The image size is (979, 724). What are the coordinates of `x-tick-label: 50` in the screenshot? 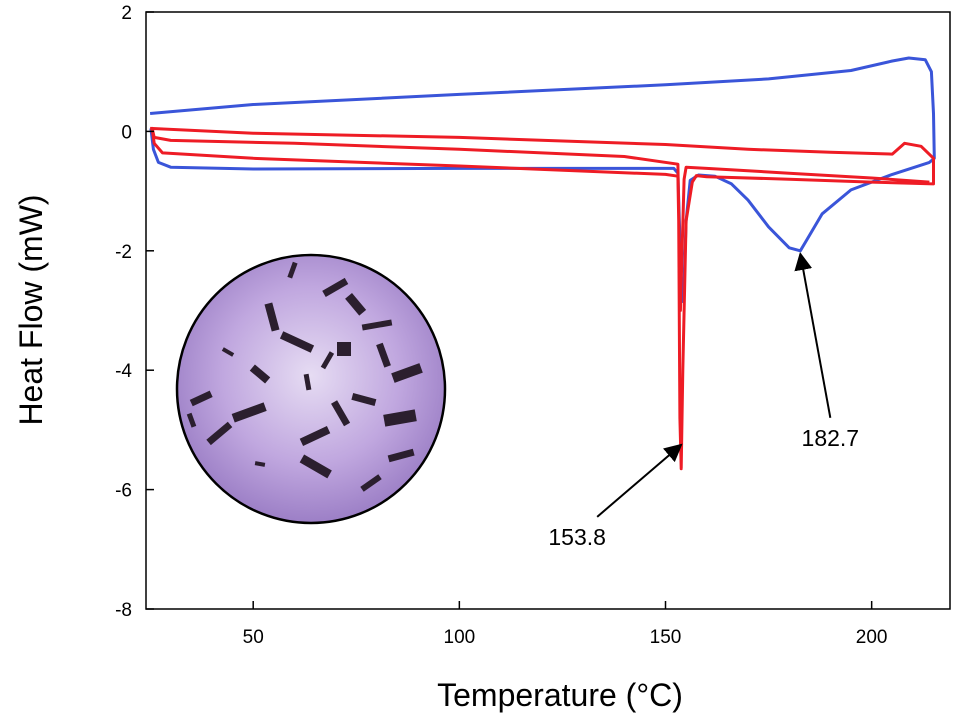 It's located at (253, 637).